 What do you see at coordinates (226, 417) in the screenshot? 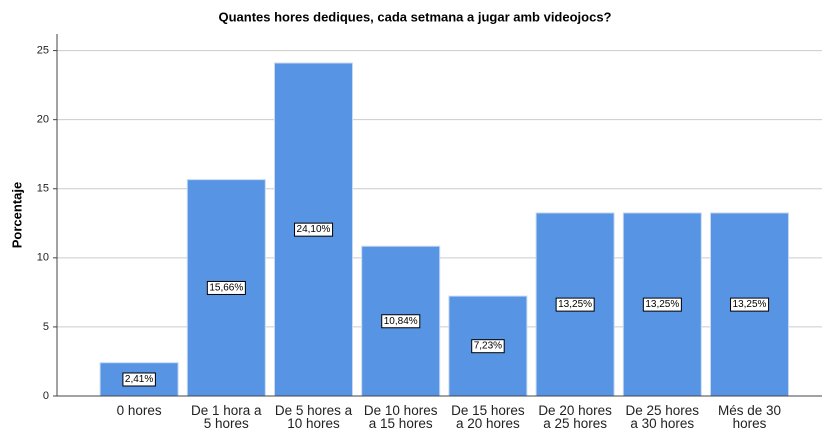
I see `x-tick-label: De 1 hora a 5 hores` at bounding box center [226, 417].